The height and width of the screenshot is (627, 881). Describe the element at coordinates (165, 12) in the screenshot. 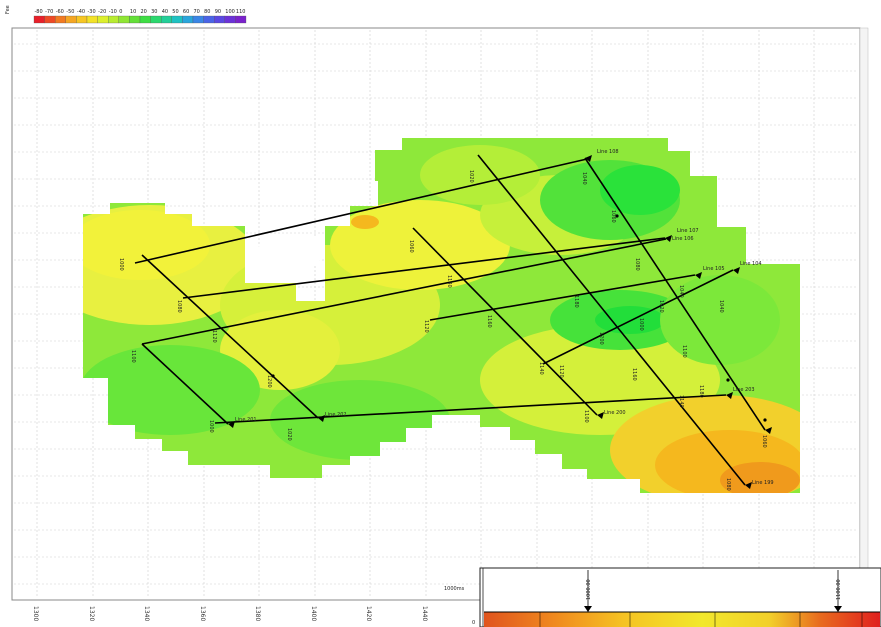

I see `legend-tick-label: 40` at that location.